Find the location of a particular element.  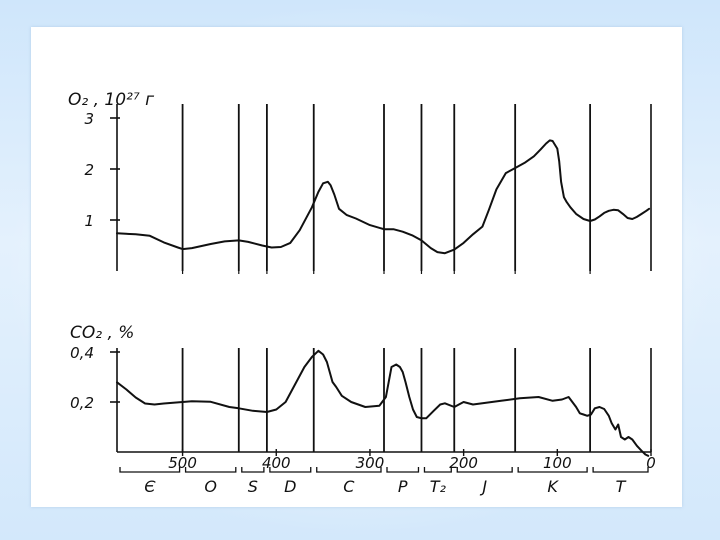

period-label: P is located at coordinates (403, 486).